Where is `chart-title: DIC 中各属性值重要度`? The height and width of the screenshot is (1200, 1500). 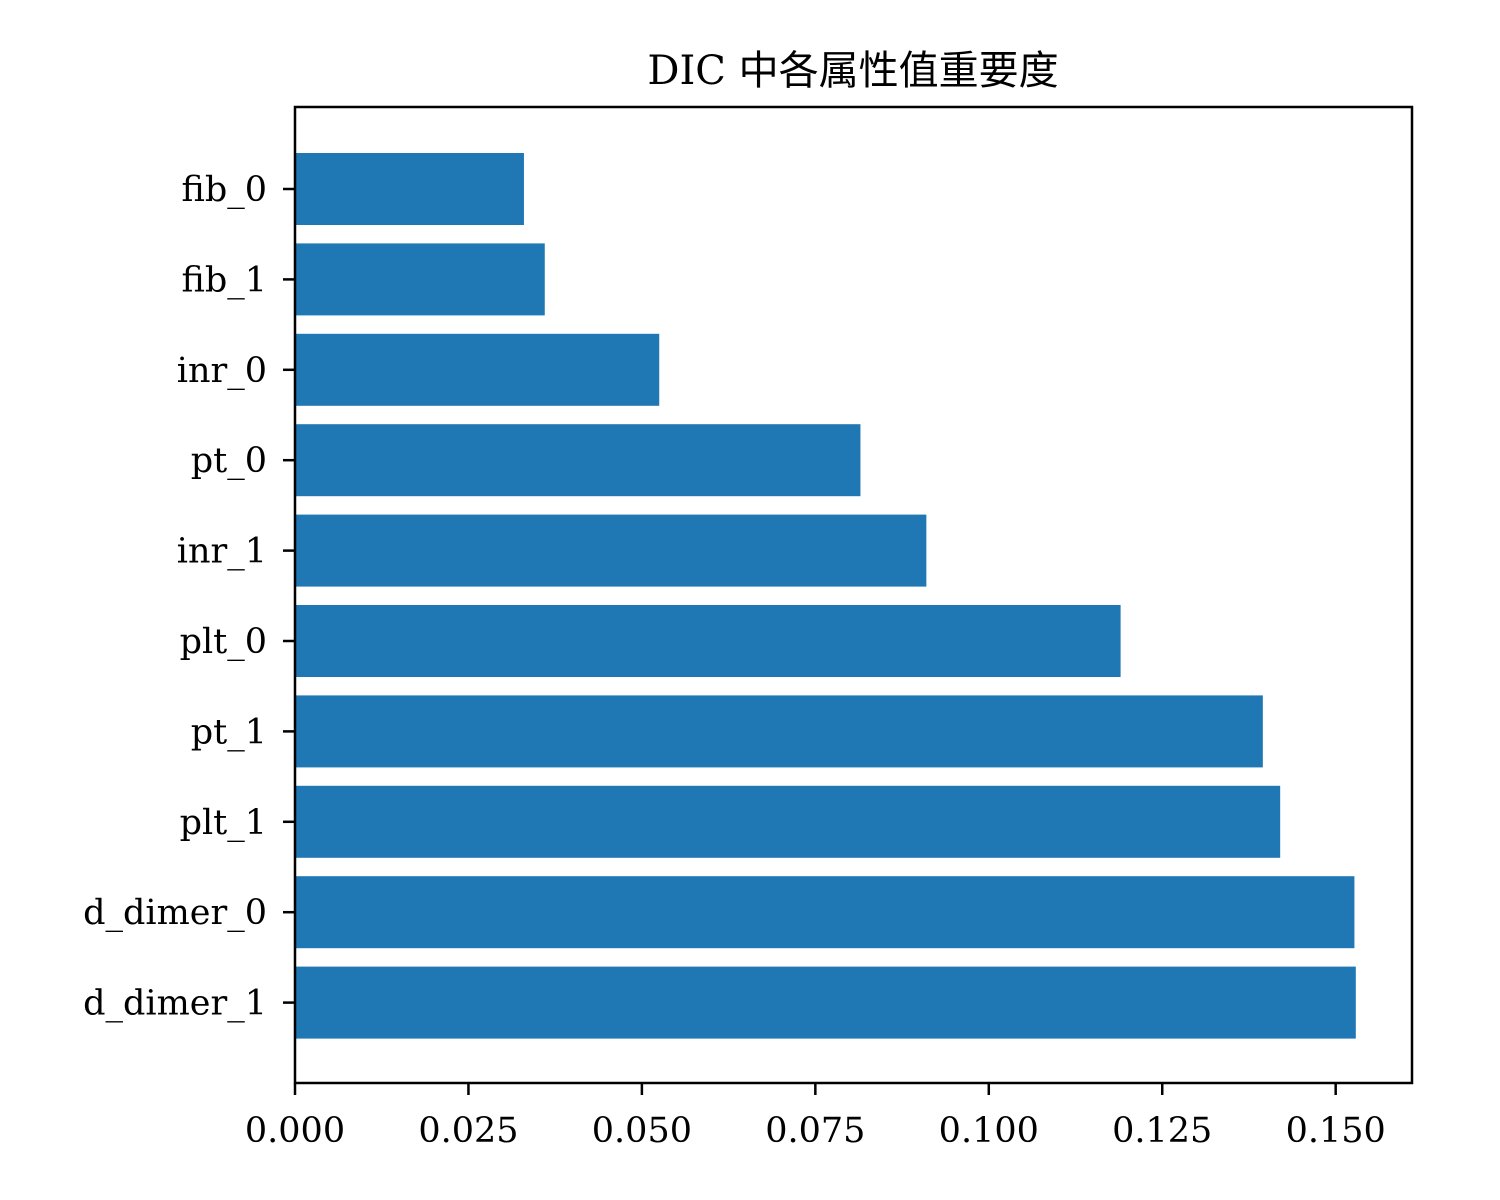
chart-title: DIC 中各属性值重要度 is located at coordinates (852, 71).